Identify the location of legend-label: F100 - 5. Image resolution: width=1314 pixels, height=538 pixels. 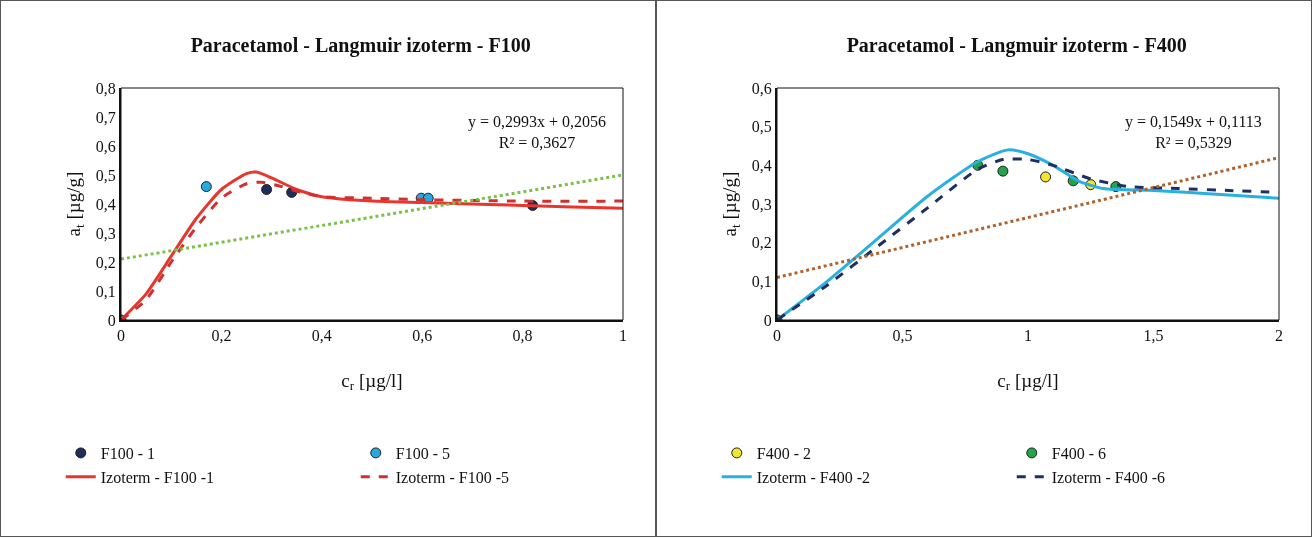
(422, 454).